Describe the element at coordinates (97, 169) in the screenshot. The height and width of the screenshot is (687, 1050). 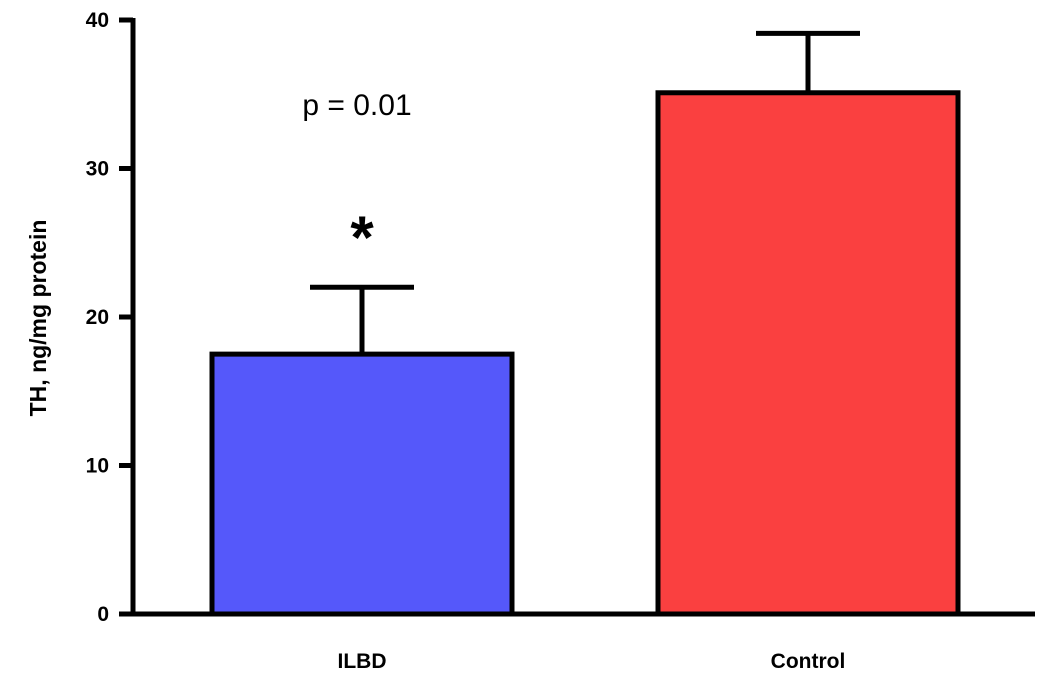
I see `y-tick-label-30: 30` at that location.